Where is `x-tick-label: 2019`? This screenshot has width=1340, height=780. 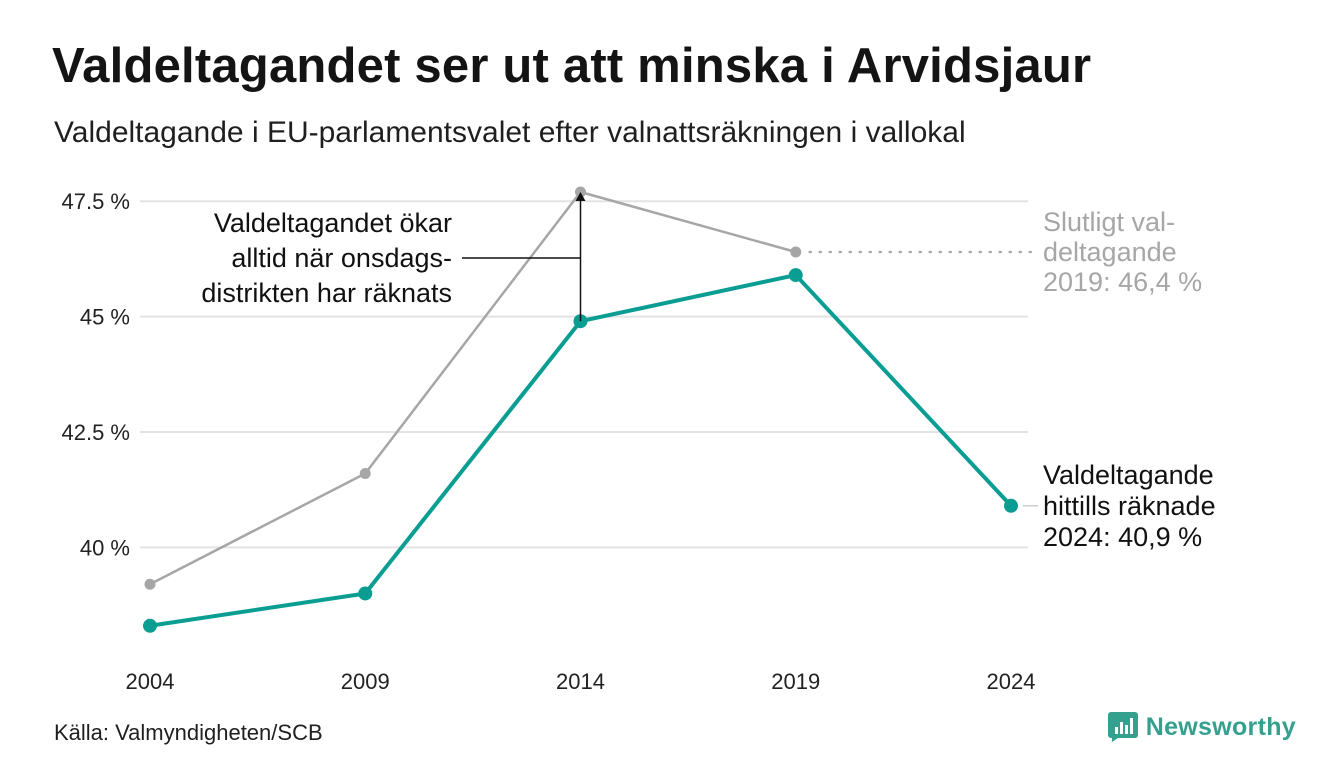 x-tick-label: 2019 is located at coordinates (795, 681).